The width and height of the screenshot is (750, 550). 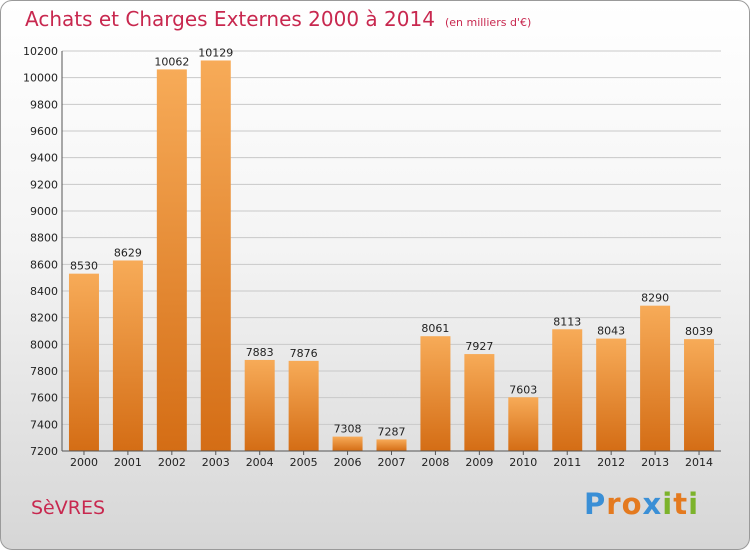 What do you see at coordinates (172, 462) in the screenshot?
I see `x-tick-label: 2002` at bounding box center [172, 462].